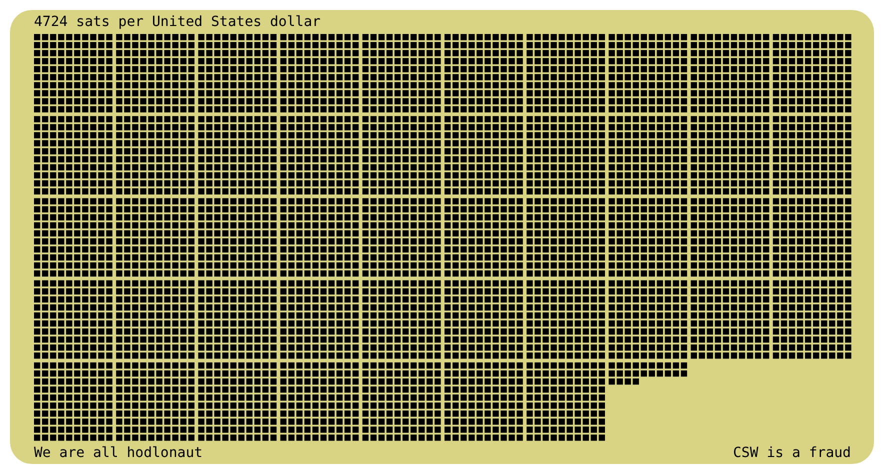  Describe the element at coordinates (791, 453) in the screenshot. I see `text: CSW is a fraud` at that location.